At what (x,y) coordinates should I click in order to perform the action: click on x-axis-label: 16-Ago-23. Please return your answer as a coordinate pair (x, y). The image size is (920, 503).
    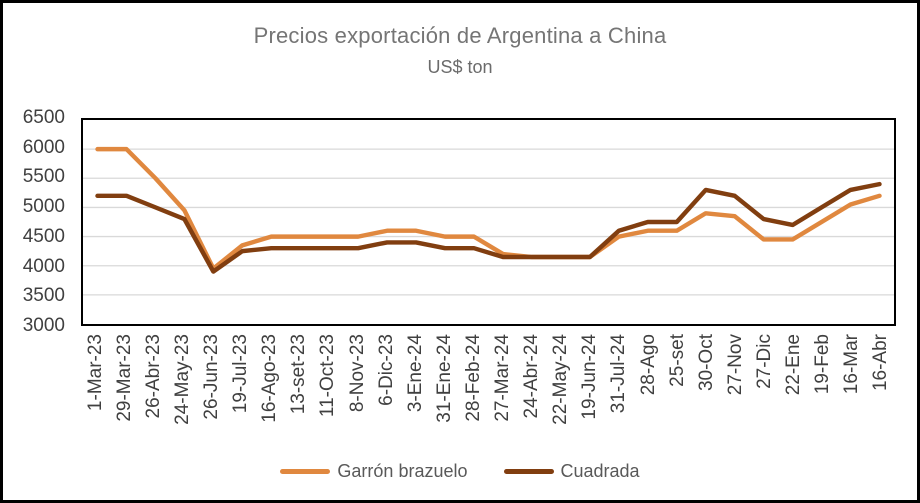
    Looking at the image, I should click on (270, 378).